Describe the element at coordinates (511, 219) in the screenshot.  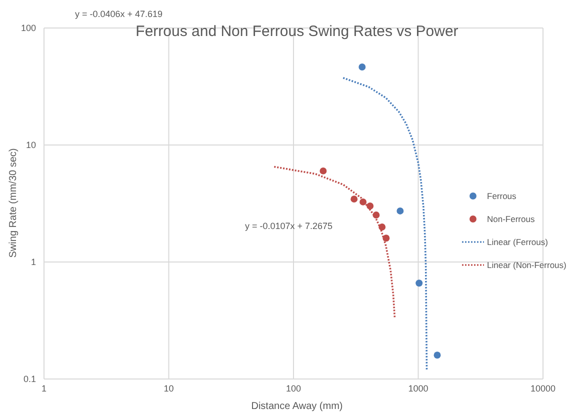
I see `legend-label: Non-Ferrous` at that location.